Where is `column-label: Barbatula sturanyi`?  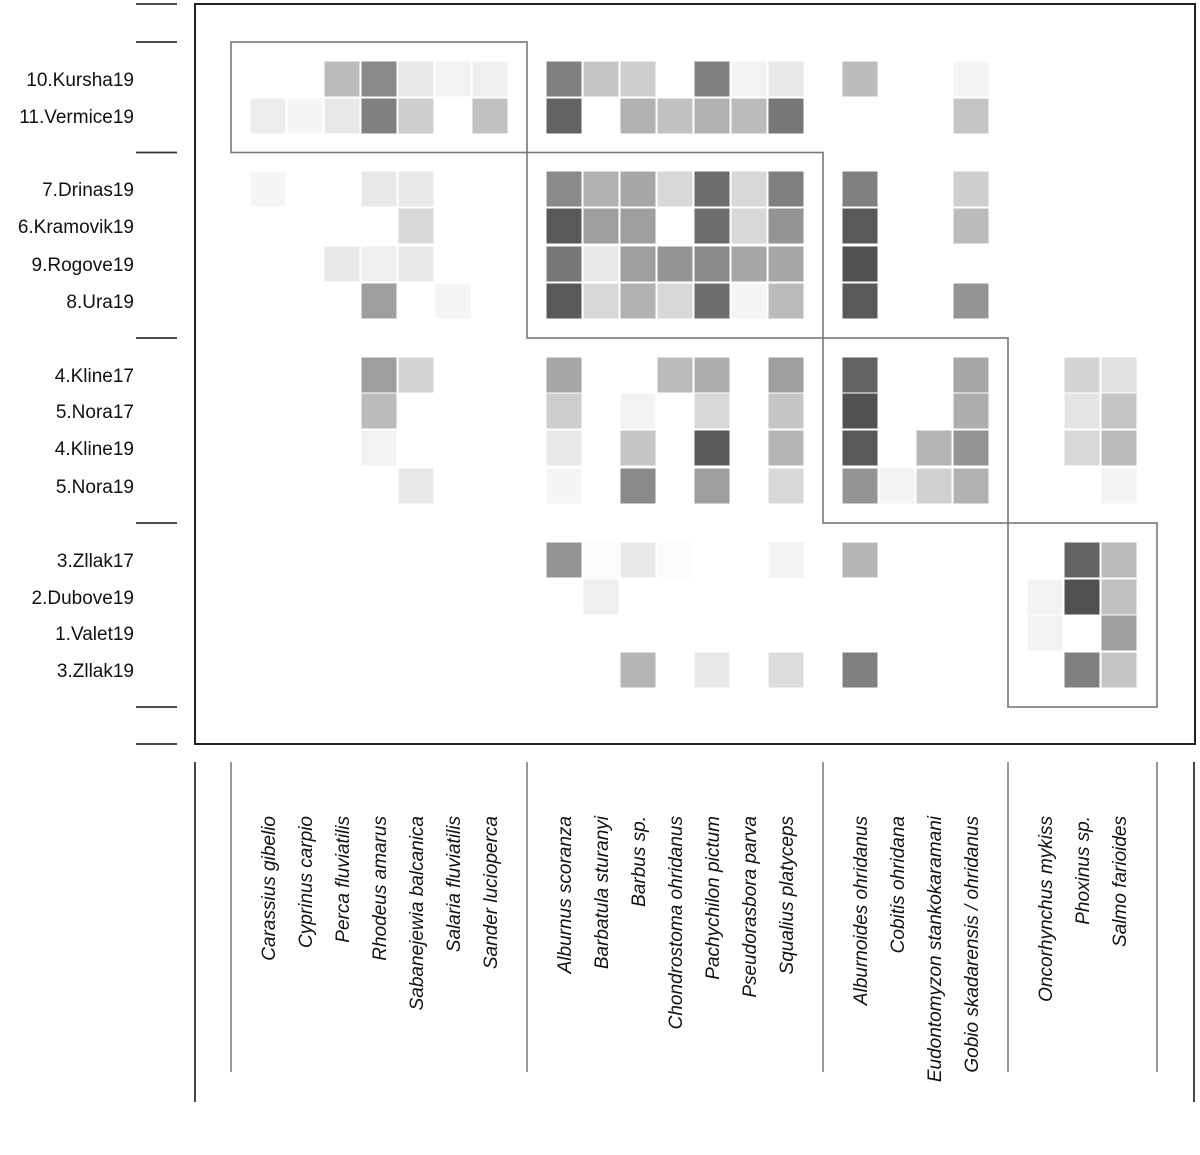 column-label: Barbatula sturanyi is located at coordinates (602, 892).